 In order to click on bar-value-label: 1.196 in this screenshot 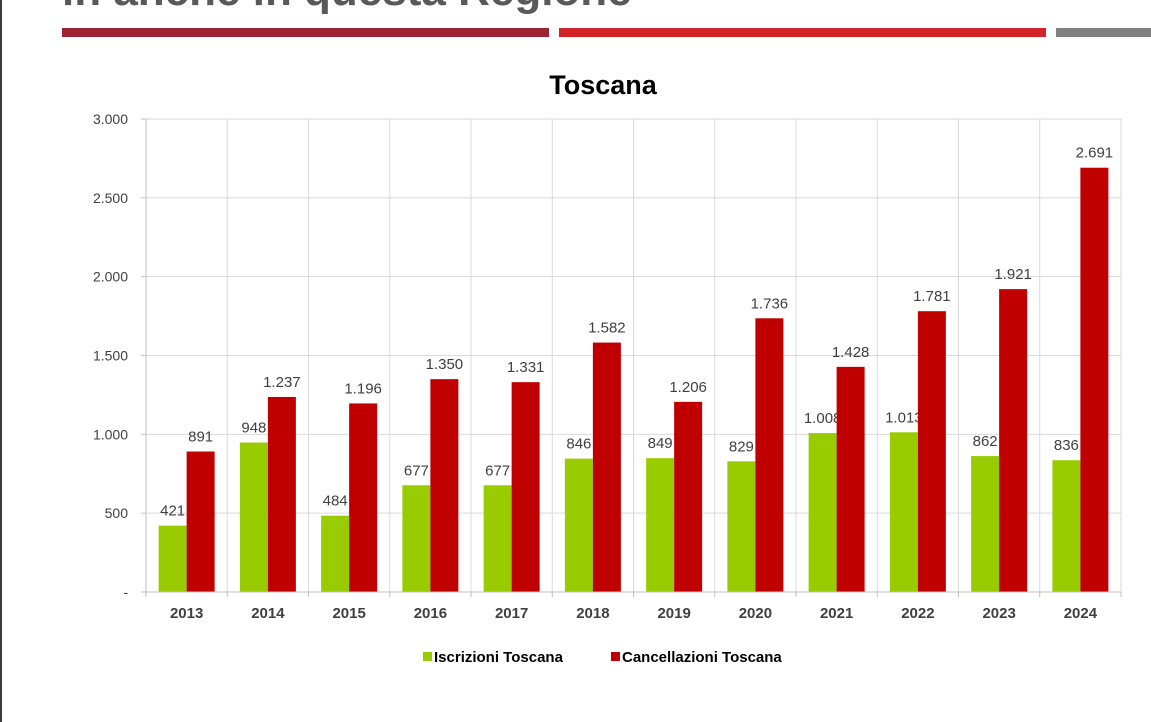, I will do `click(363, 388)`.